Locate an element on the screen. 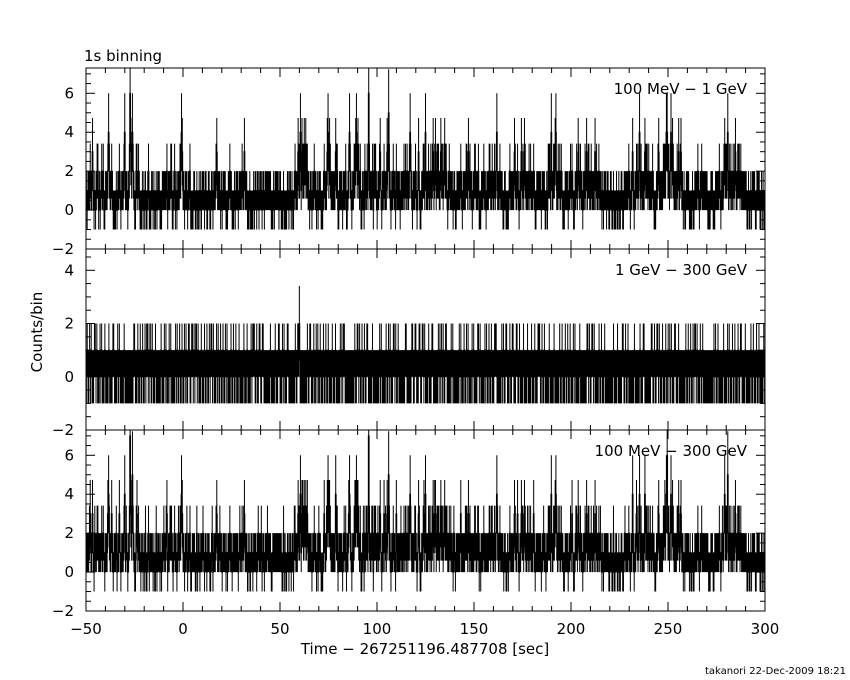  x-tick-labels: −50 0 50 100 150 200 250 300 is located at coordinates (424, 629).